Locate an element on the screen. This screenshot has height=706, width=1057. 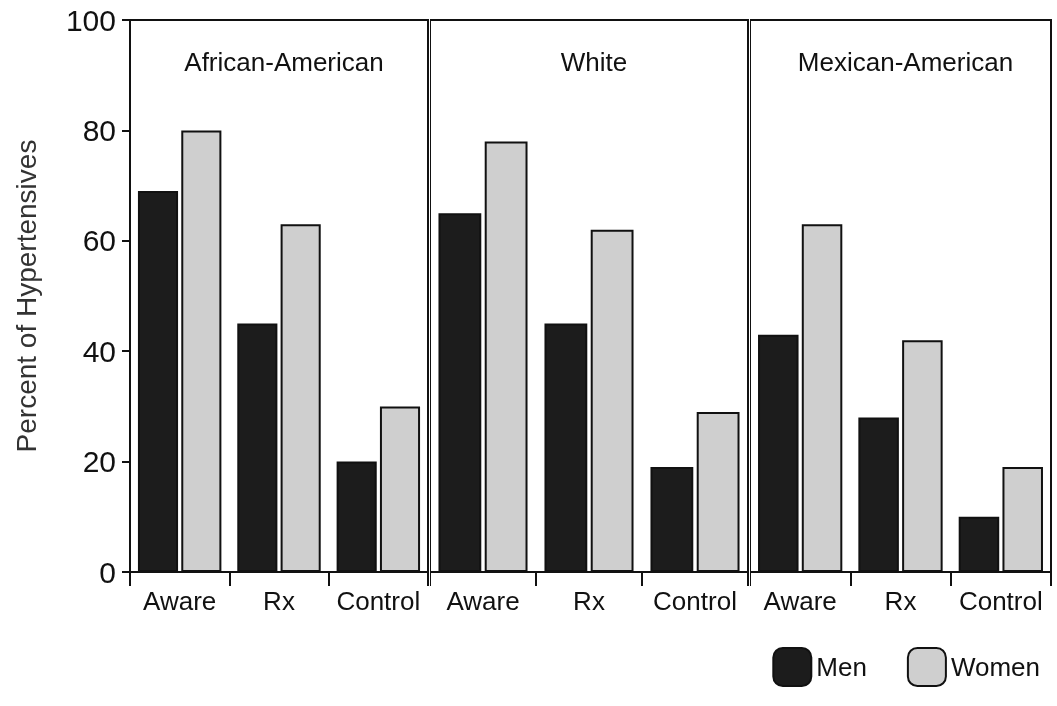
y-axis-title: Percent of Hypertensives is located at coordinates (26, 296).